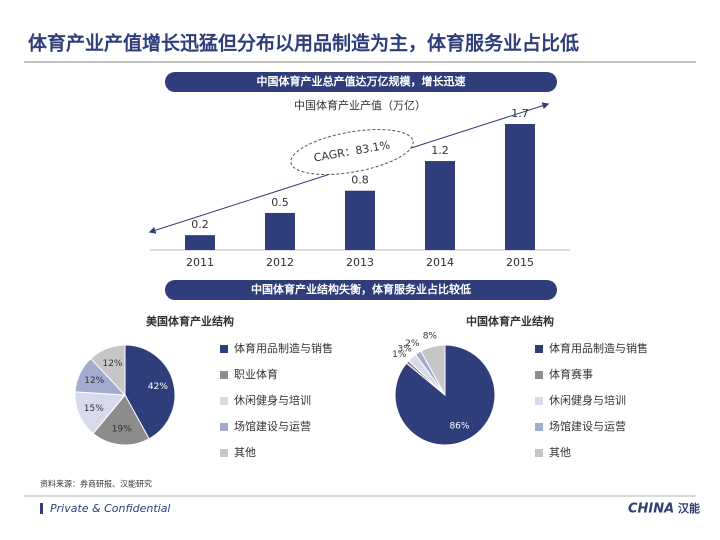 The width and height of the screenshot is (720, 540). Describe the element at coordinates (200, 262) in the screenshot. I see `x-tick-label: 2011` at that location.